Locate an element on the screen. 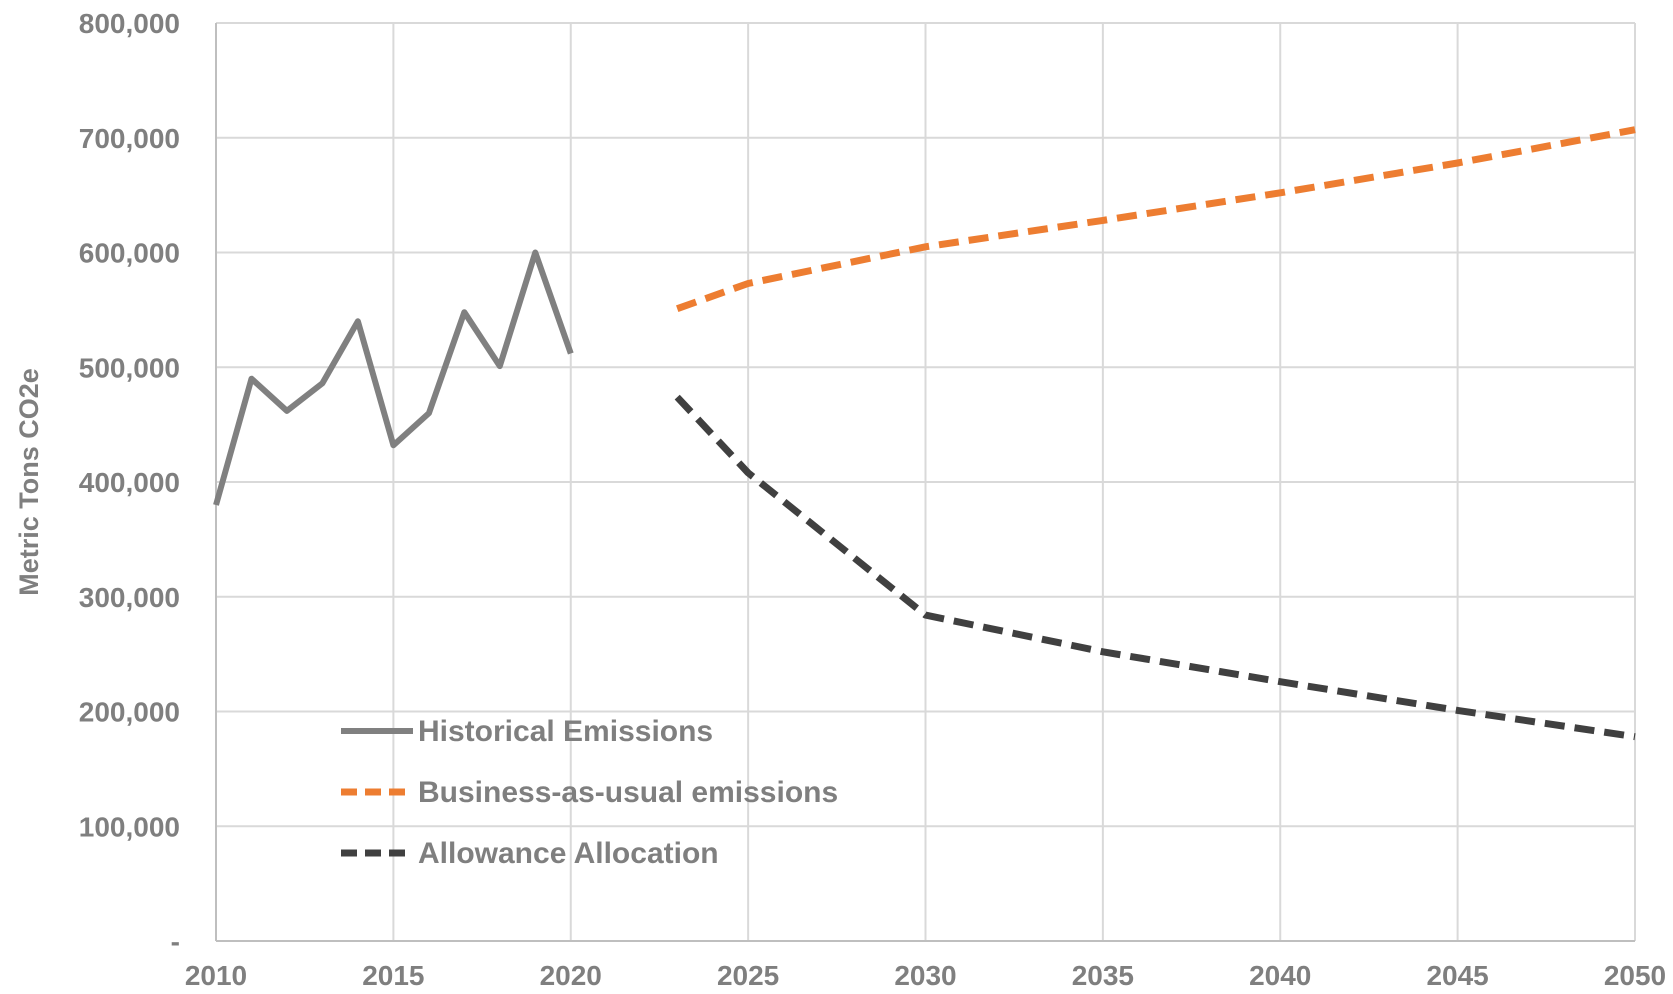 The image size is (1673, 994). y-tick-label: 100,000 is located at coordinates (129, 826).